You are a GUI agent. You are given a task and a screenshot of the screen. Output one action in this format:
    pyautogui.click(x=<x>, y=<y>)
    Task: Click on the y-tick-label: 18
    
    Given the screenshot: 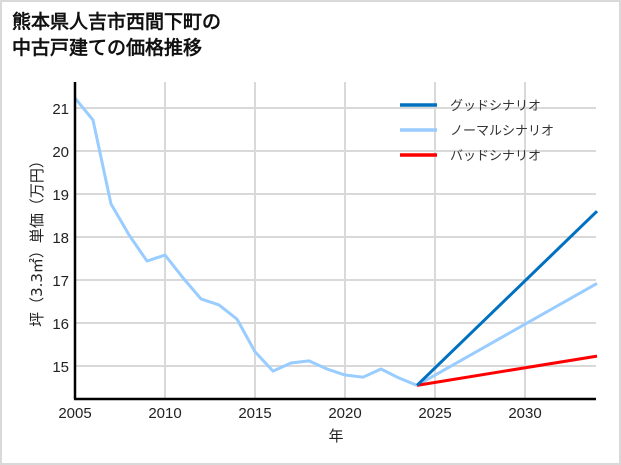 What is the action you would take?
    pyautogui.click(x=60, y=238)
    